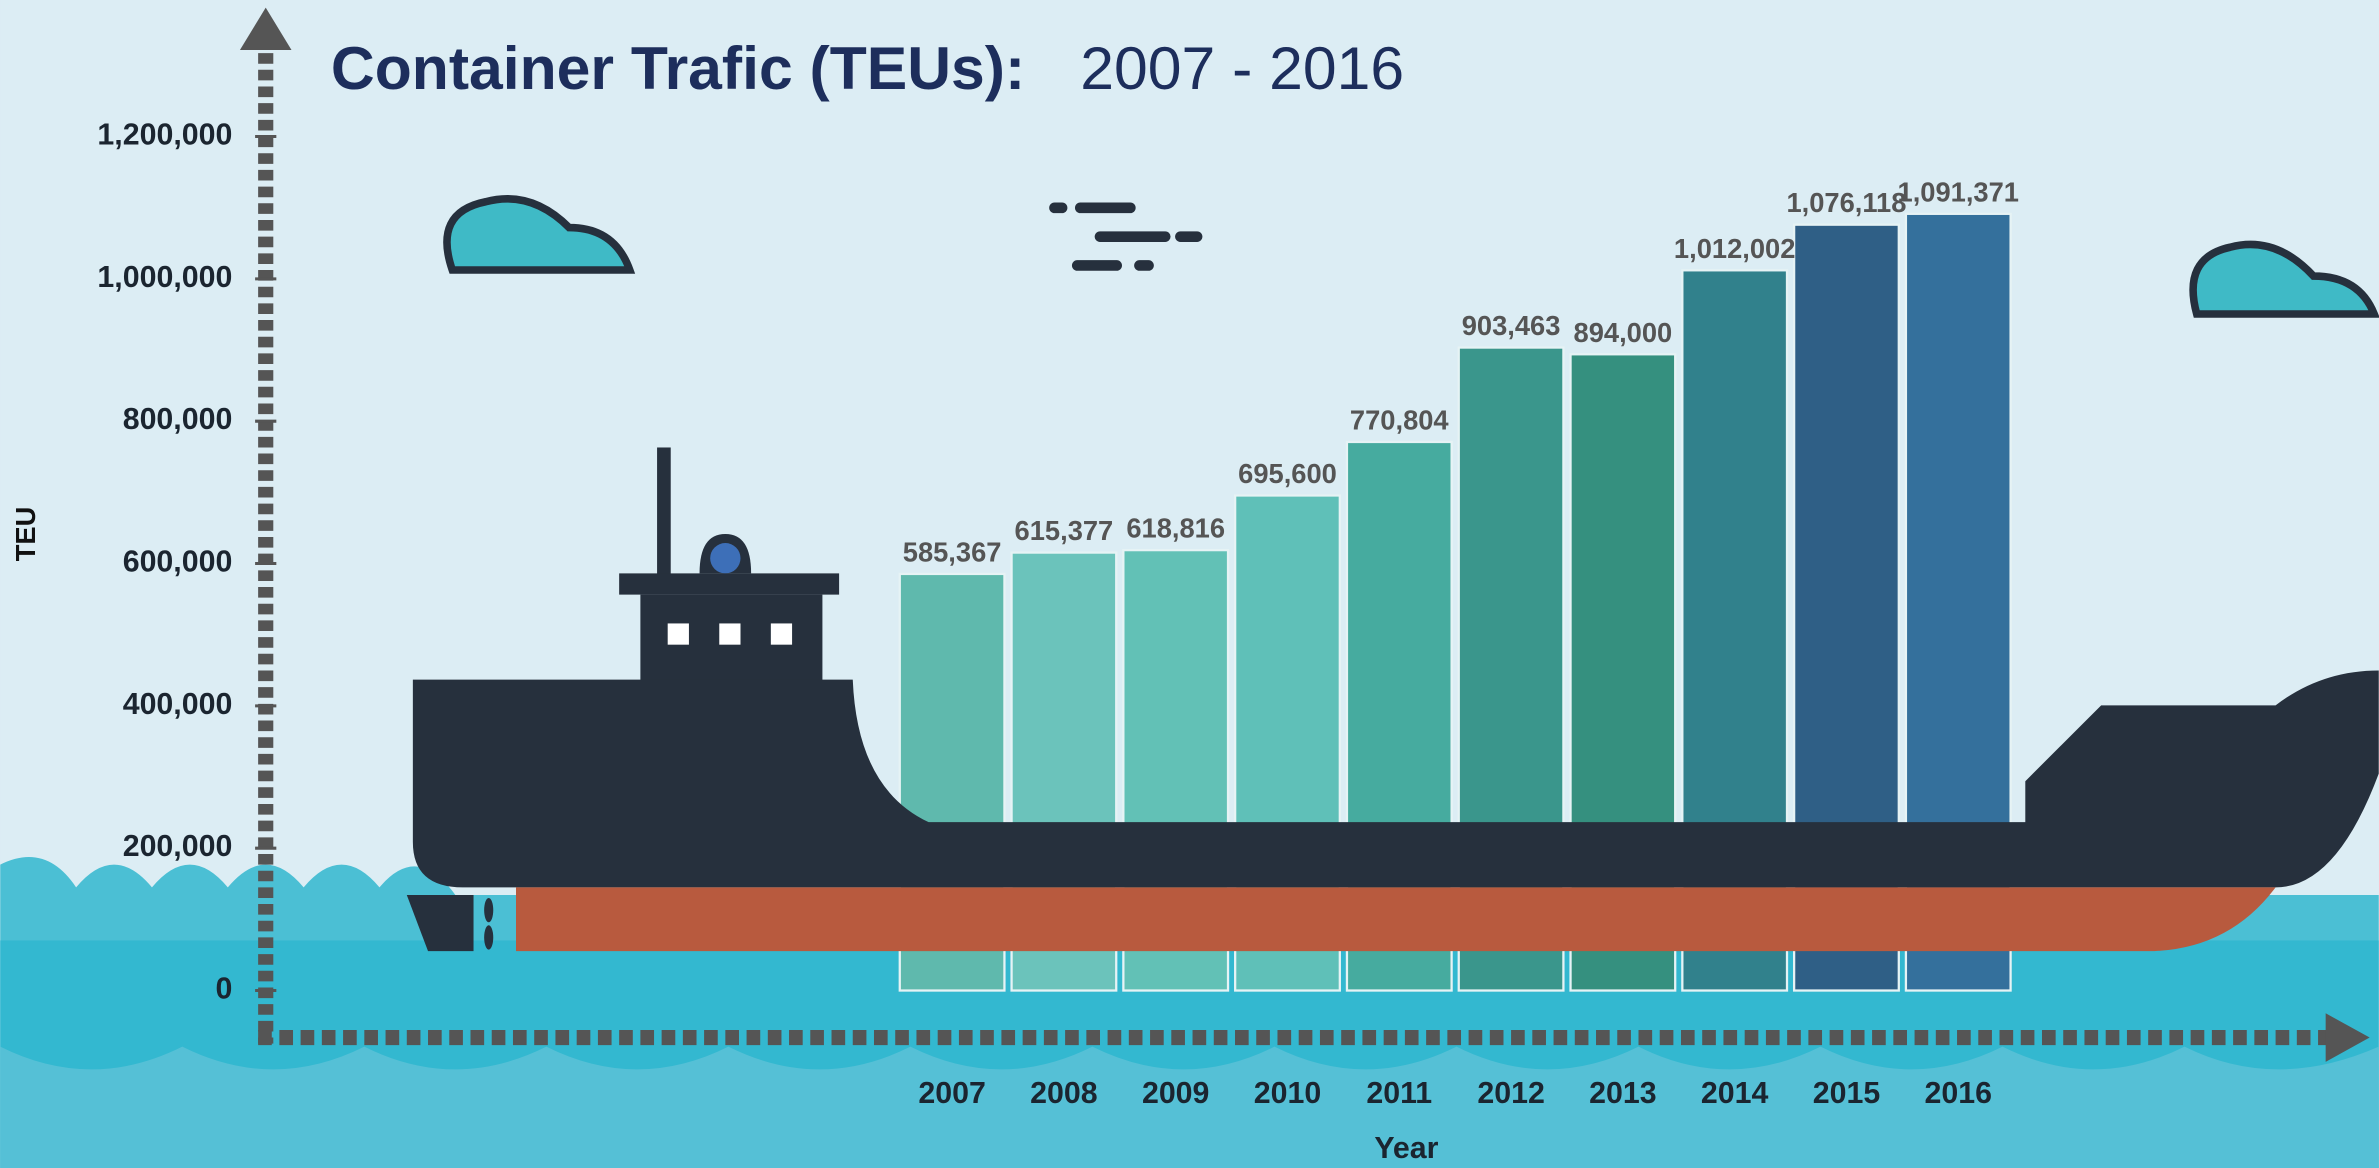  I want to click on y-tick-label: 200,000, so click(178, 846).